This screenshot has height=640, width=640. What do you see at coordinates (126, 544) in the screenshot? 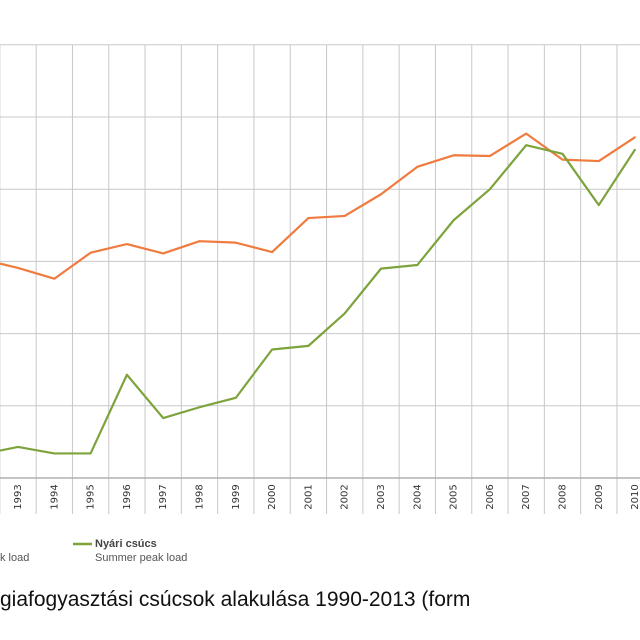
I see `legend-summer-title: Nyári csúcs` at bounding box center [126, 544].